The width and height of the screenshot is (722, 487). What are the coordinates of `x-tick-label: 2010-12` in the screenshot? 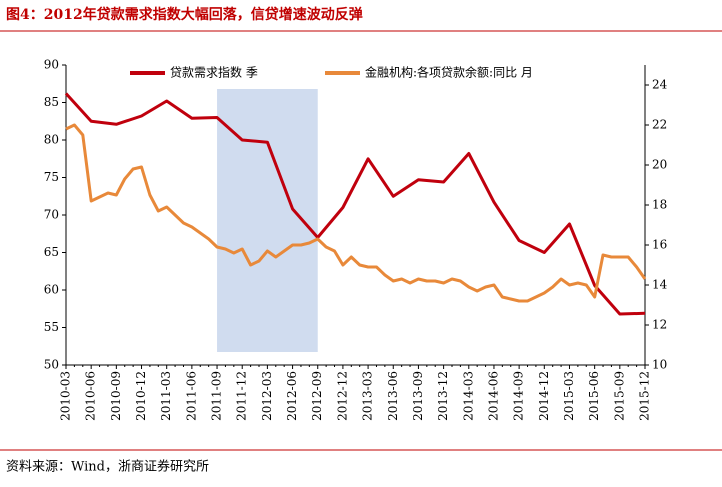 It's located at (141, 396).